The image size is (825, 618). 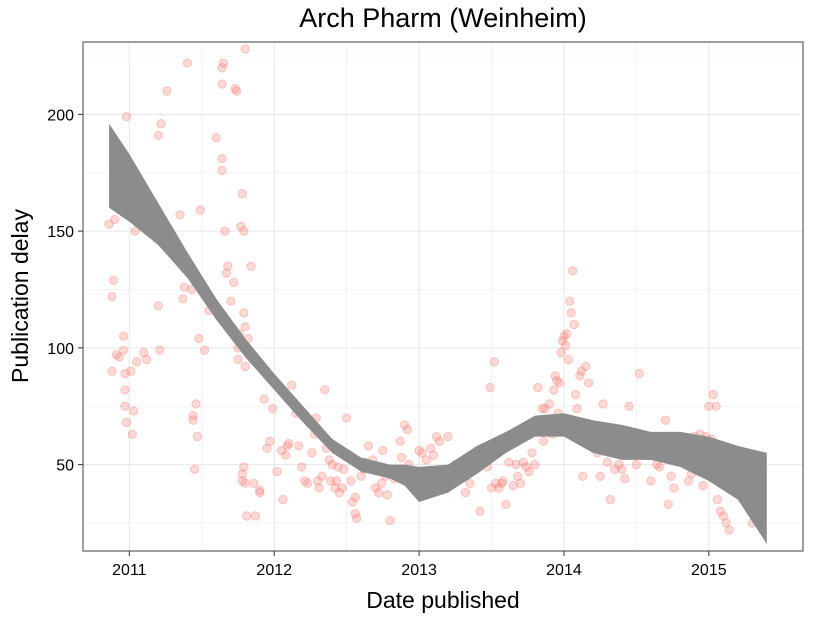 I want to click on x-tick-label: 2011, so click(x=129, y=570).